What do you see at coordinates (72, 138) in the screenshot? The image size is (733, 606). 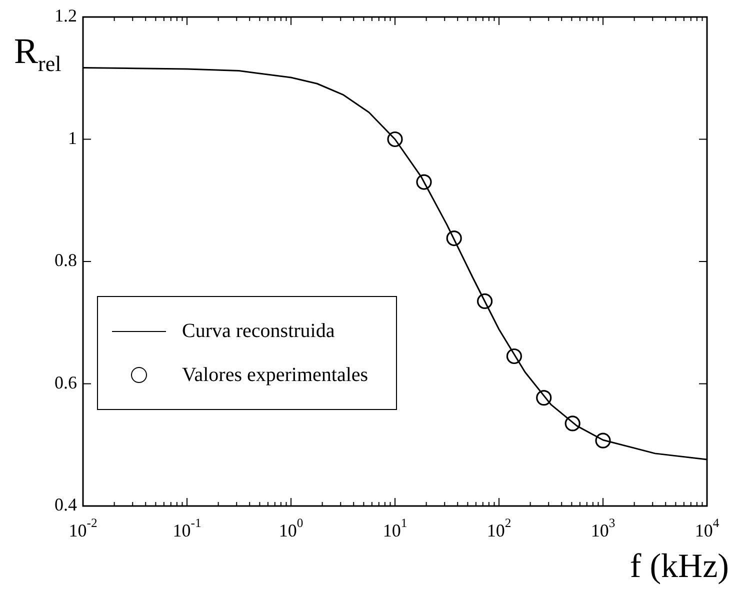 I see `y-tick-label: 1` at bounding box center [72, 138].